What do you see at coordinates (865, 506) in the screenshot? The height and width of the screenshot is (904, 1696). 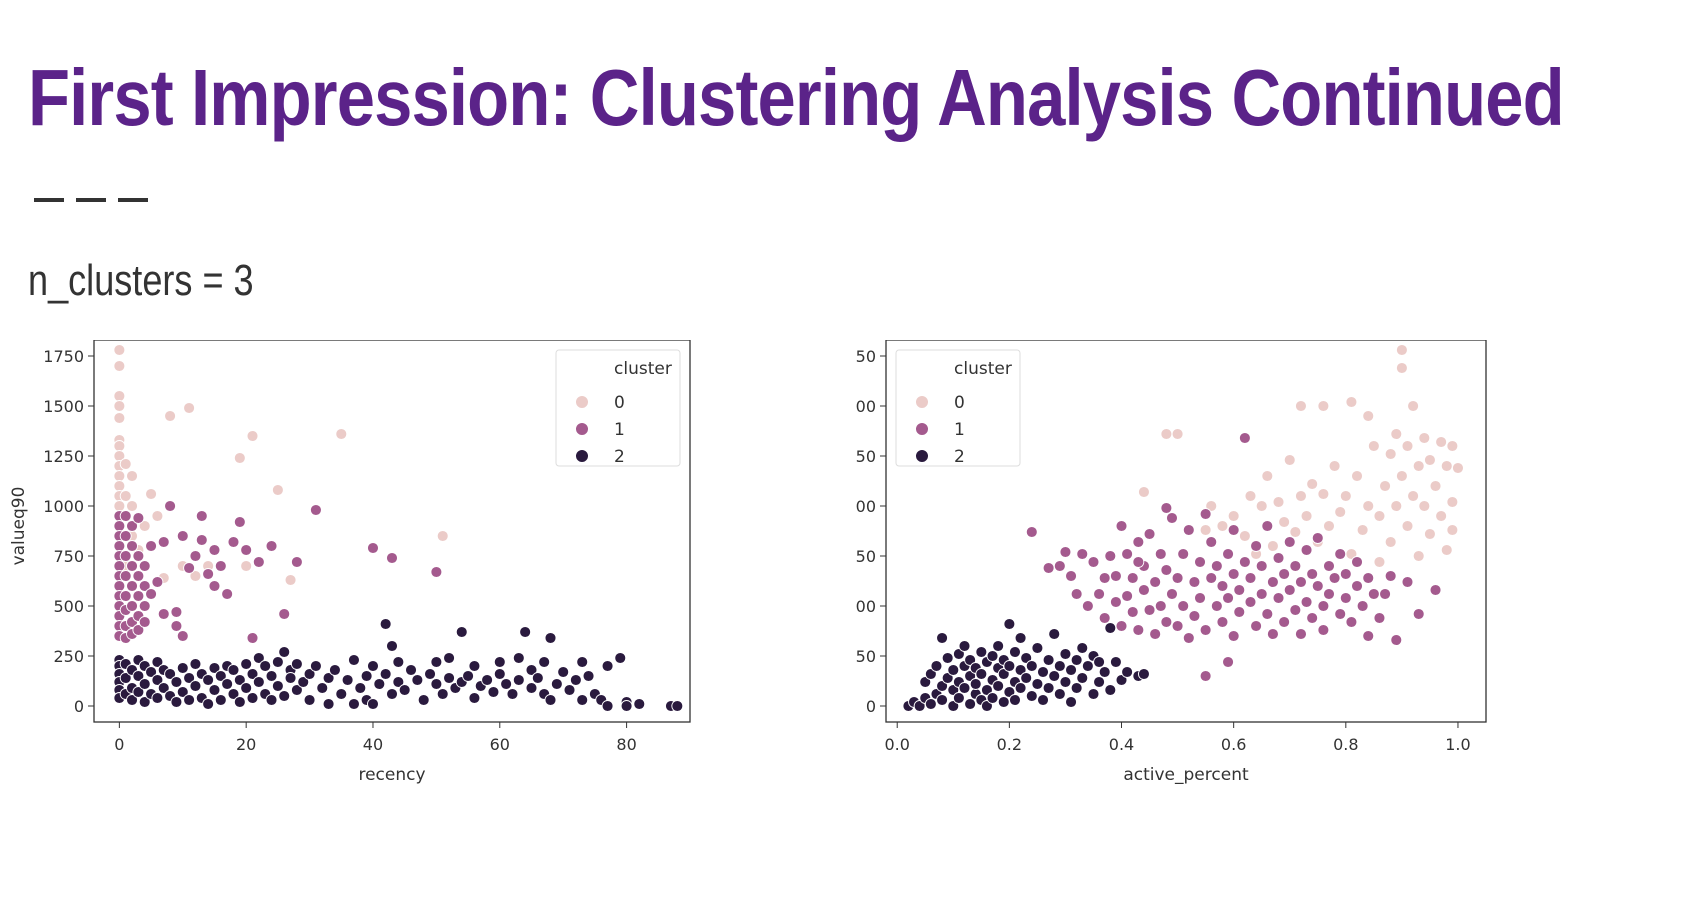 I see `y-tick-label: 1000` at bounding box center [865, 506].